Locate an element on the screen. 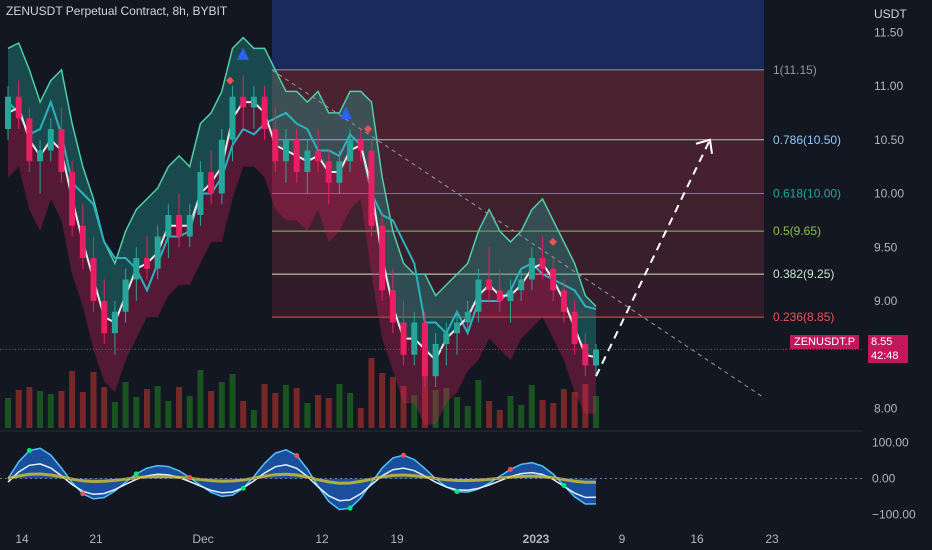 Image resolution: width=932 pixels, height=550 pixels. currency-label: USDT is located at coordinates (890, 14).